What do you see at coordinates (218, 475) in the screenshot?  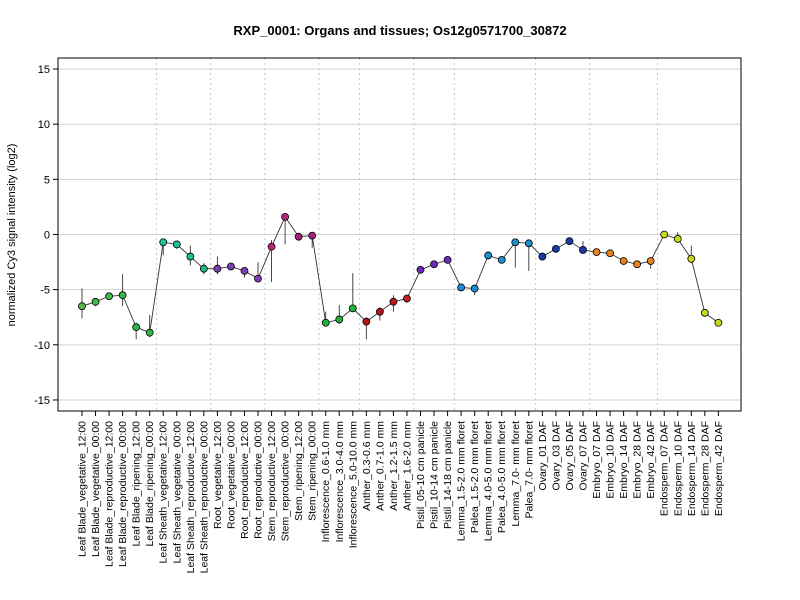 I see `x-tick-label: Root_vegetative_12:00` at bounding box center [218, 475].